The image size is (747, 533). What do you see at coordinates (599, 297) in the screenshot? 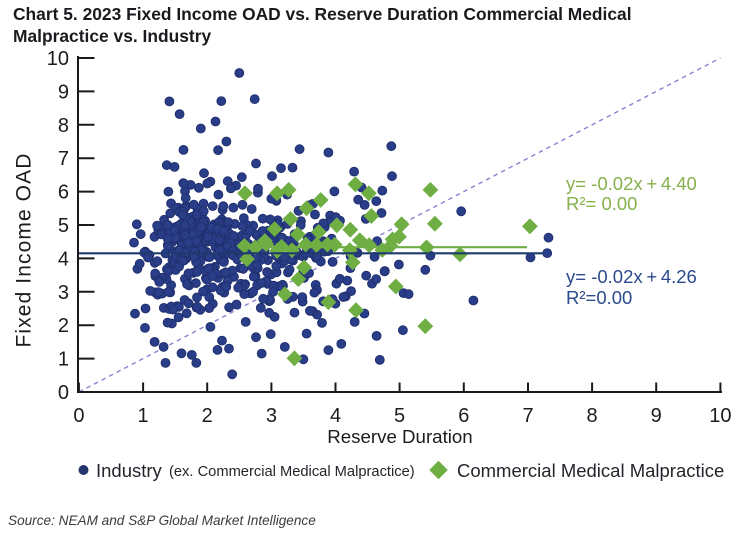
I see `svg-text: R²=0.00` at bounding box center [599, 297].